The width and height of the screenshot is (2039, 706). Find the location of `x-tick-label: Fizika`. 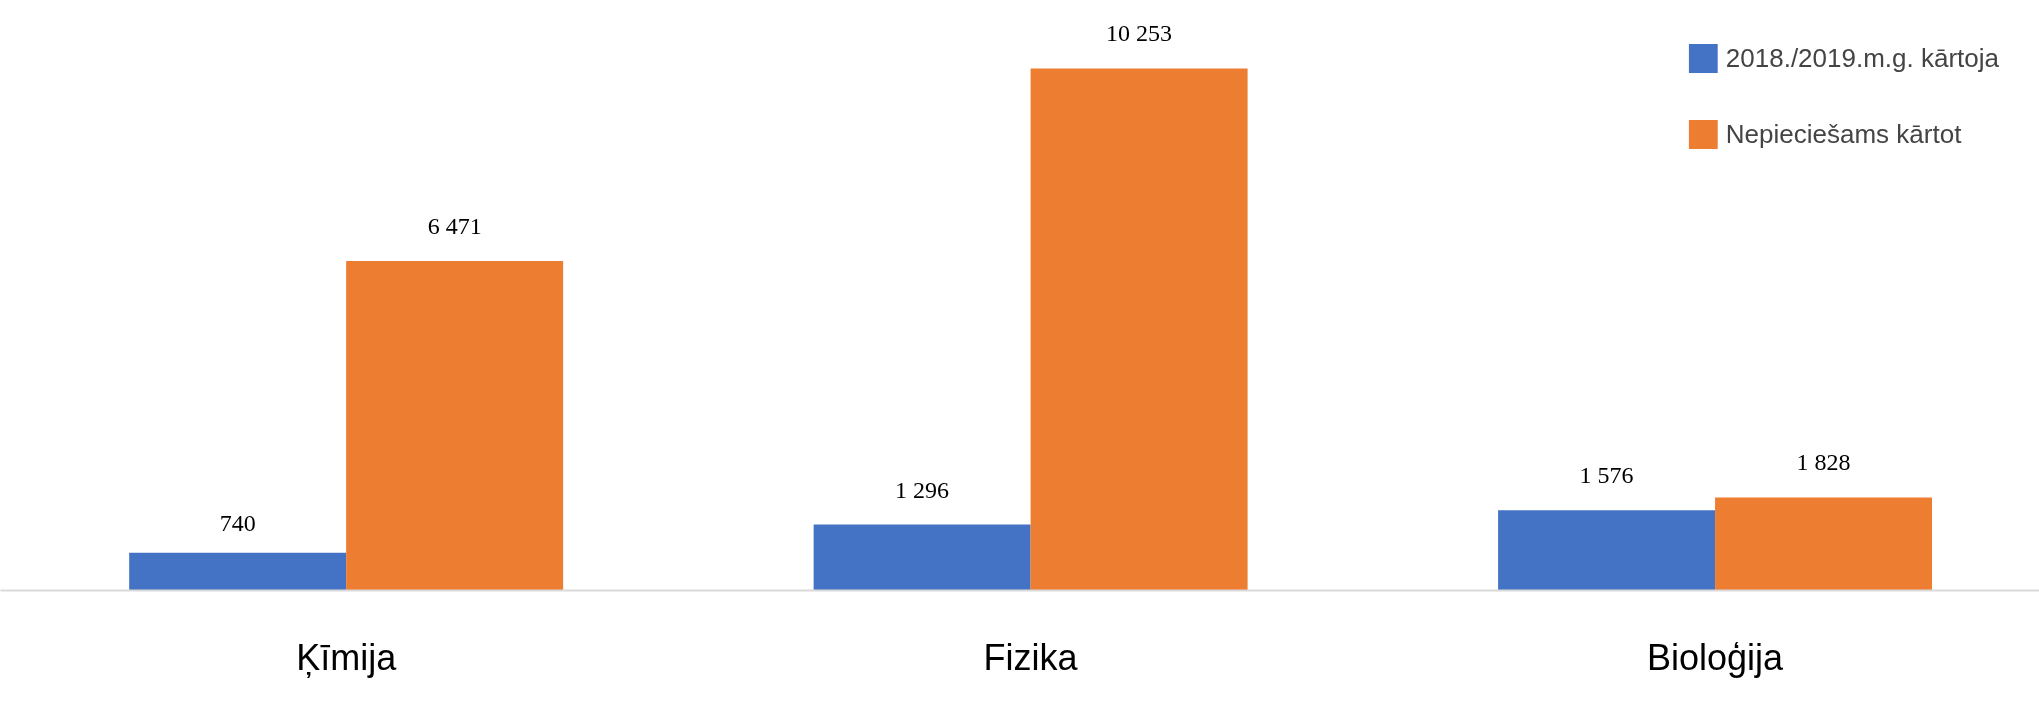

x-tick-label: Fizika is located at coordinates (1031, 657).